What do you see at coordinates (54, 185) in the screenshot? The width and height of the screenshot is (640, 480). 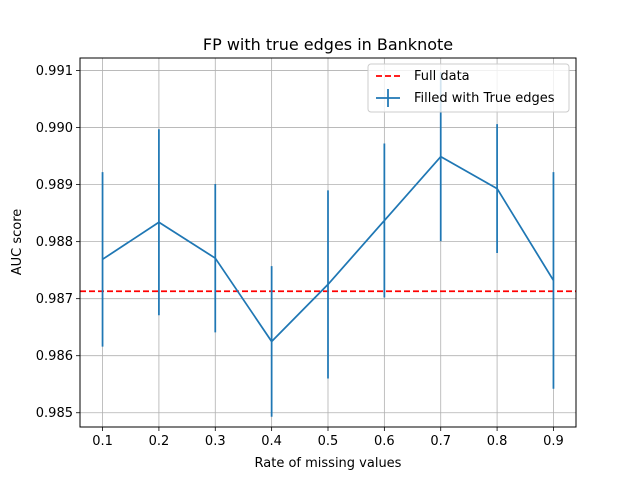 I see `y-tick-label: 0.989` at bounding box center [54, 185].